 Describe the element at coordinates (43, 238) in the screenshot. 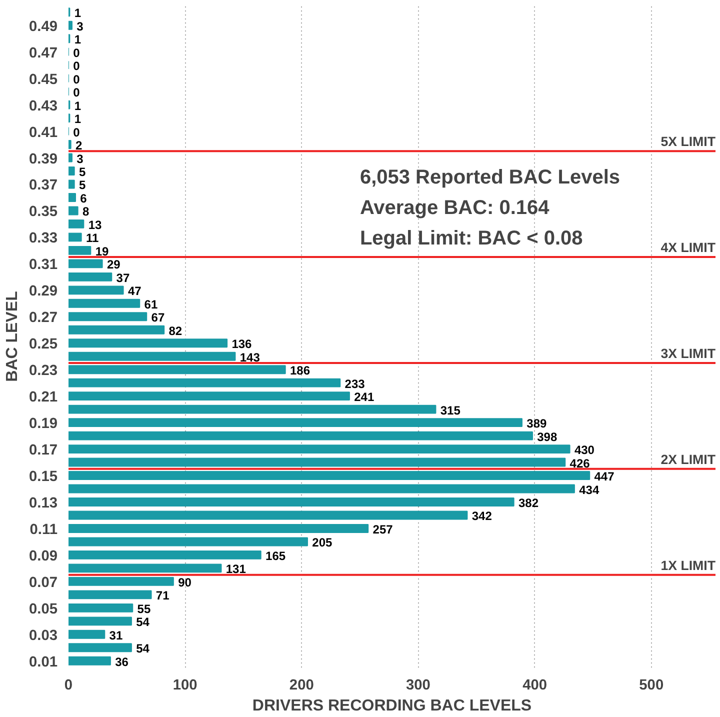

I see `y-tick-label: 0.33` at that location.